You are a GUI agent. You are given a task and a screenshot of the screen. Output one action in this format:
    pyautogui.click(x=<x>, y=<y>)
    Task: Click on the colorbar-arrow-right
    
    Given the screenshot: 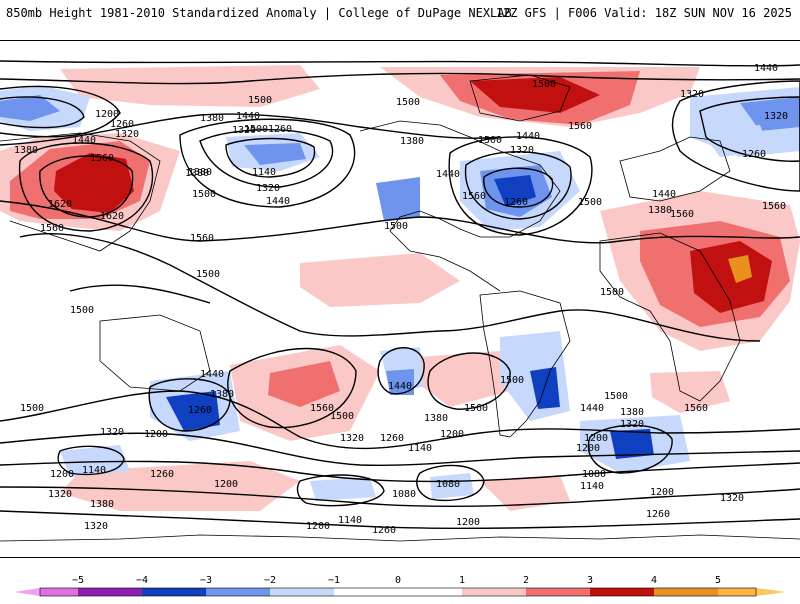 What is the action you would take?
    pyautogui.click(x=771, y=592)
    